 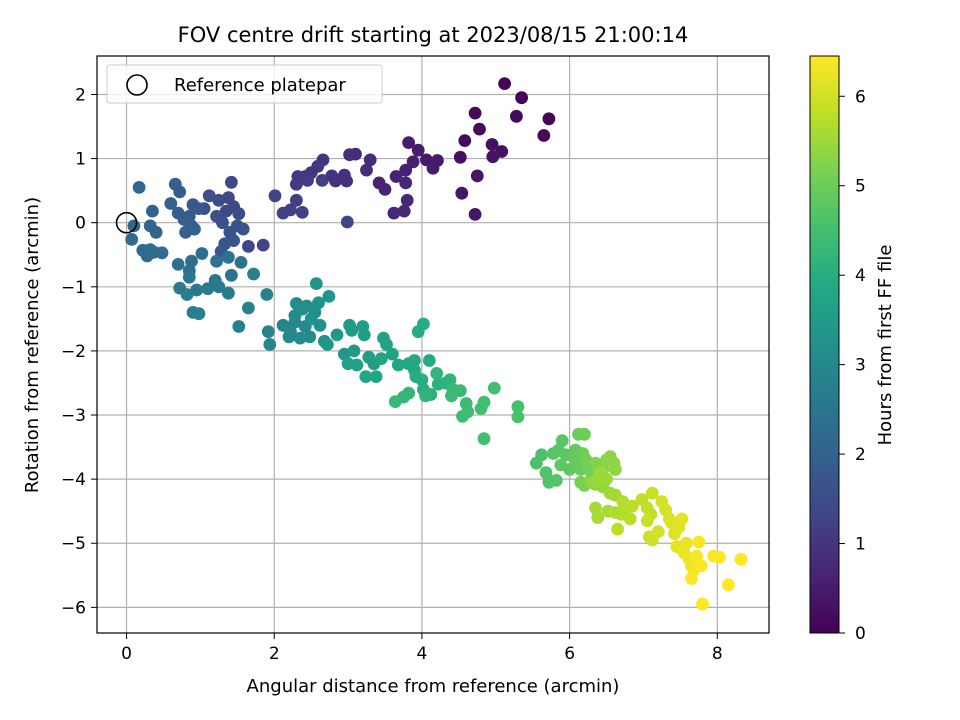 I want to click on y-tick-label: −1, so click(x=73, y=288).